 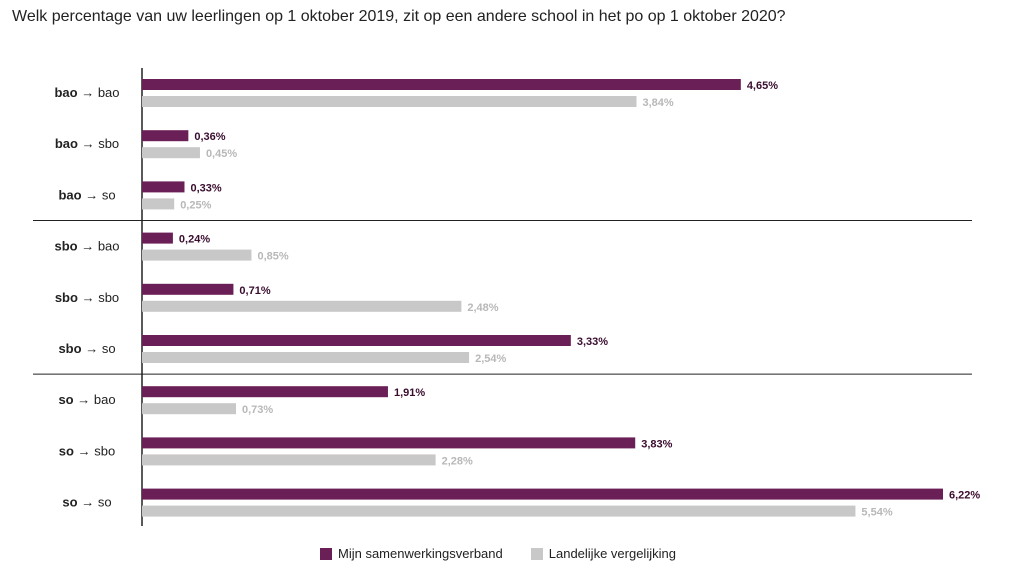 I want to click on category-label: bao → so, so click(x=86, y=194).